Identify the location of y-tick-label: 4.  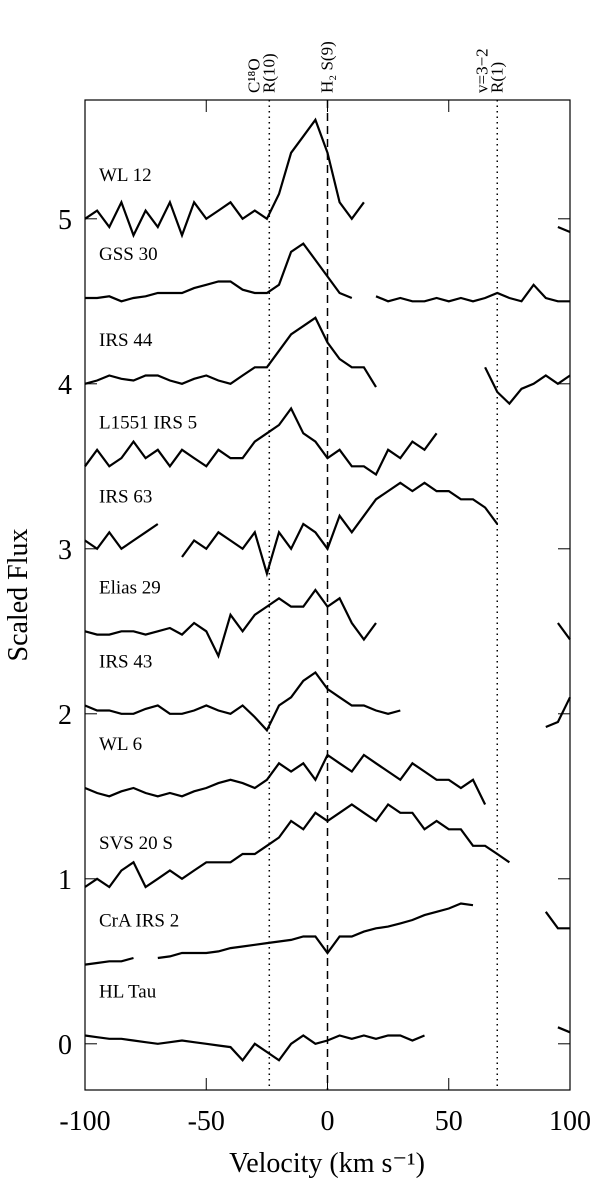
(65, 385).